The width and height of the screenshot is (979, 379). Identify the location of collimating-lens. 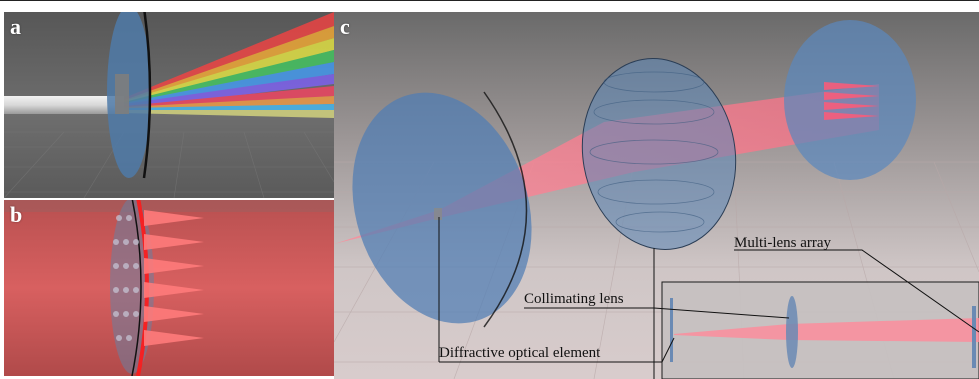
(659, 154).